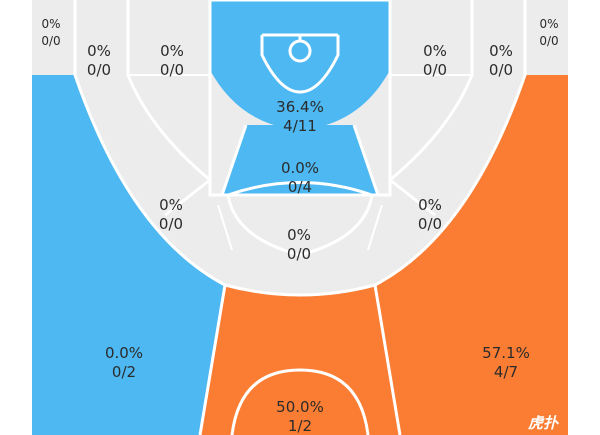 The image size is (600, 435). What do you see at coordinates (300, 426) in the screenshot?
I see `svg-text: 1/2` at bounding box center [300, 426].